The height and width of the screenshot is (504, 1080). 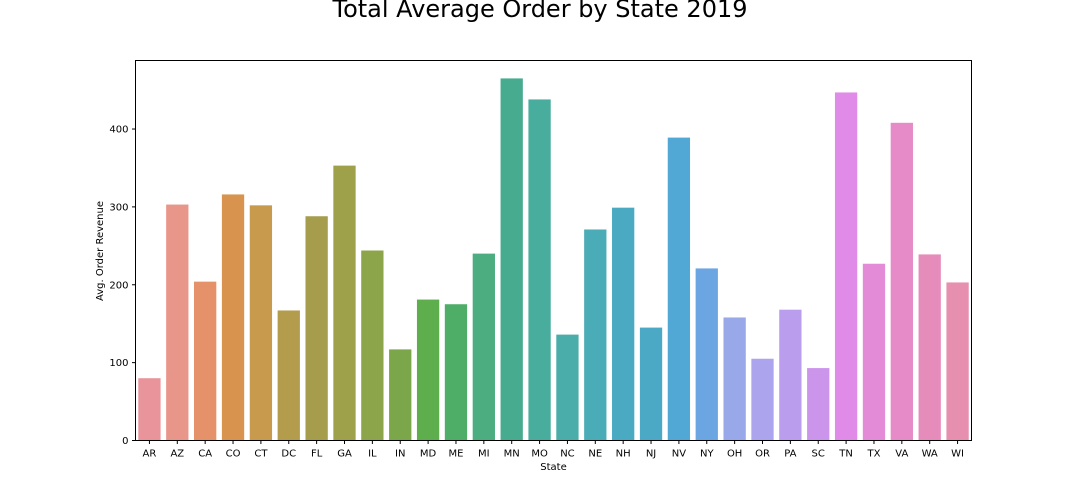 I want to click on bar-dc, so click(x=288, y=375).